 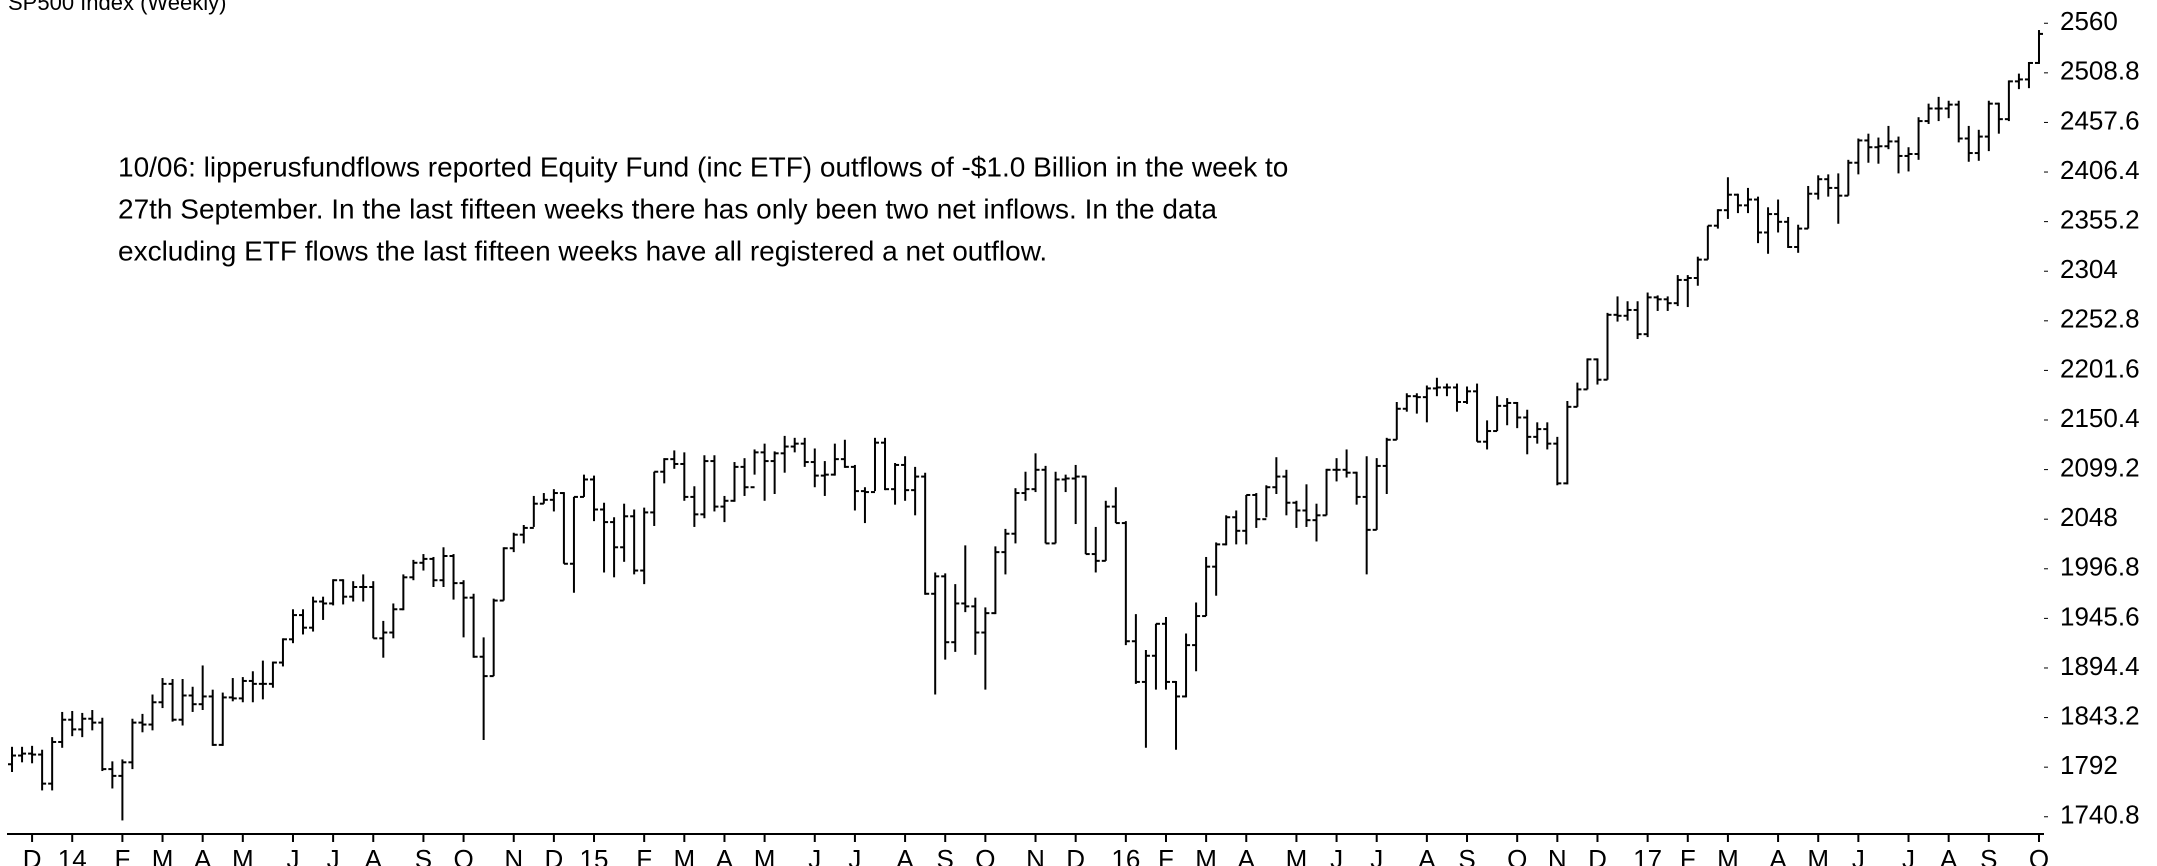 What do you see at coordinates (2100, 616) in the screenshot?
I see `y-tick-label: 1945.6` at bounding box center [2100, 616].